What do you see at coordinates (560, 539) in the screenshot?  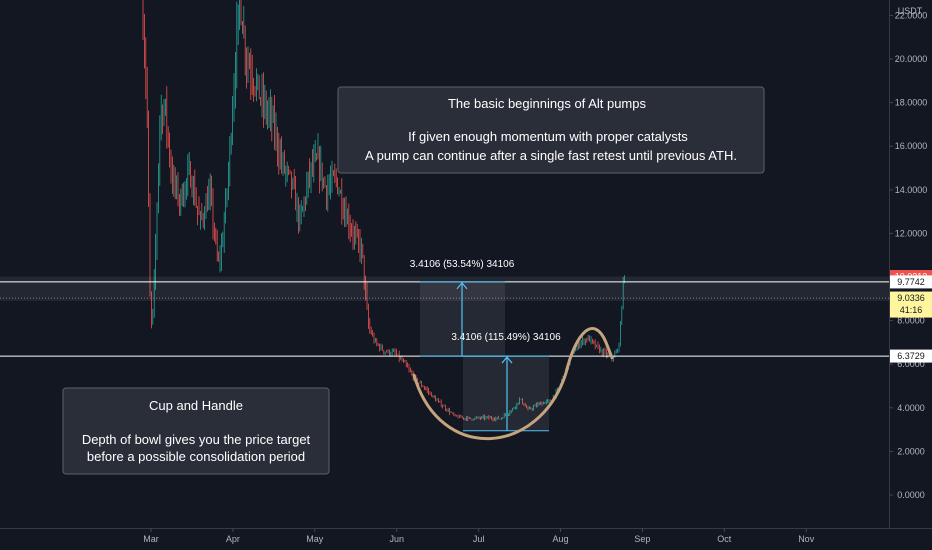 I see `x-tick-label: Aug` at bounding box center [560, 539].